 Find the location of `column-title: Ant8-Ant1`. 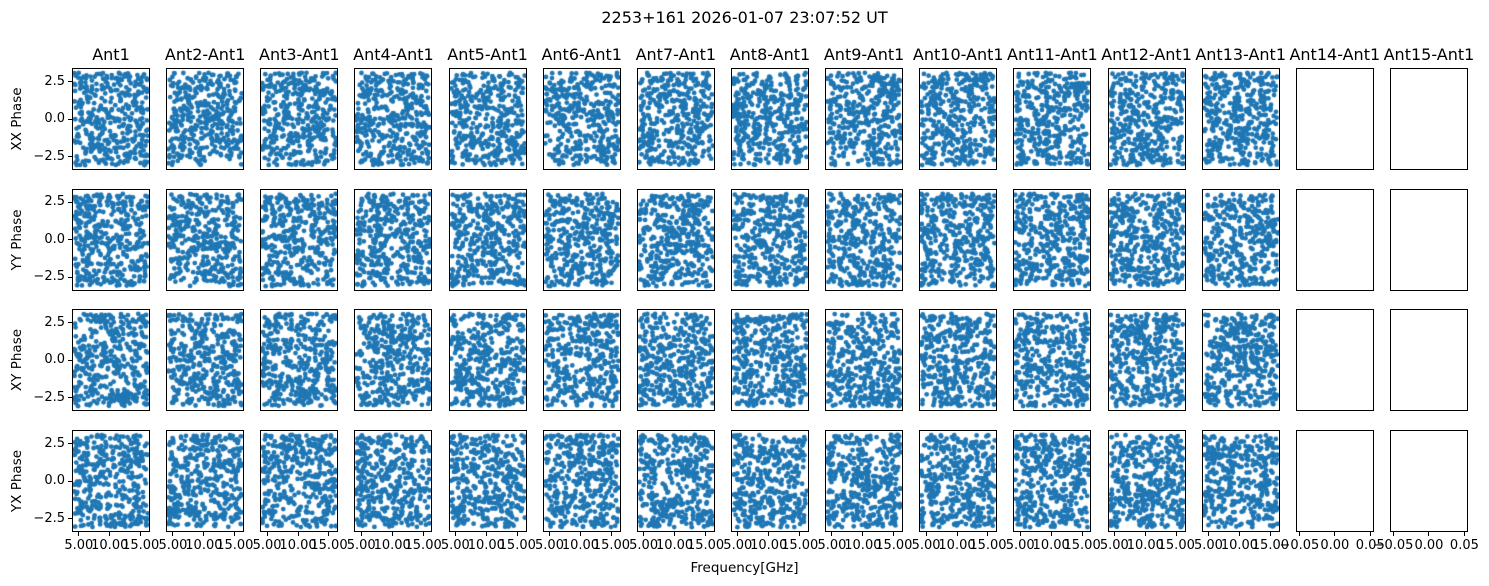

column-title: Ant8-Ant1 is located at coordinates (770, 54).